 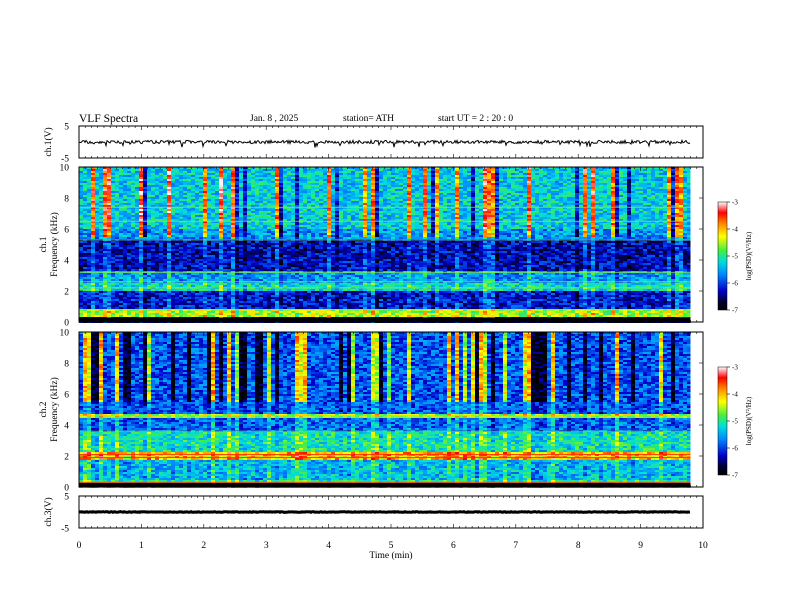 What do you see at coordinates (384, 143) in the screenshot?
I see `ch1-waveform-line` at bounding box center [384, 143].